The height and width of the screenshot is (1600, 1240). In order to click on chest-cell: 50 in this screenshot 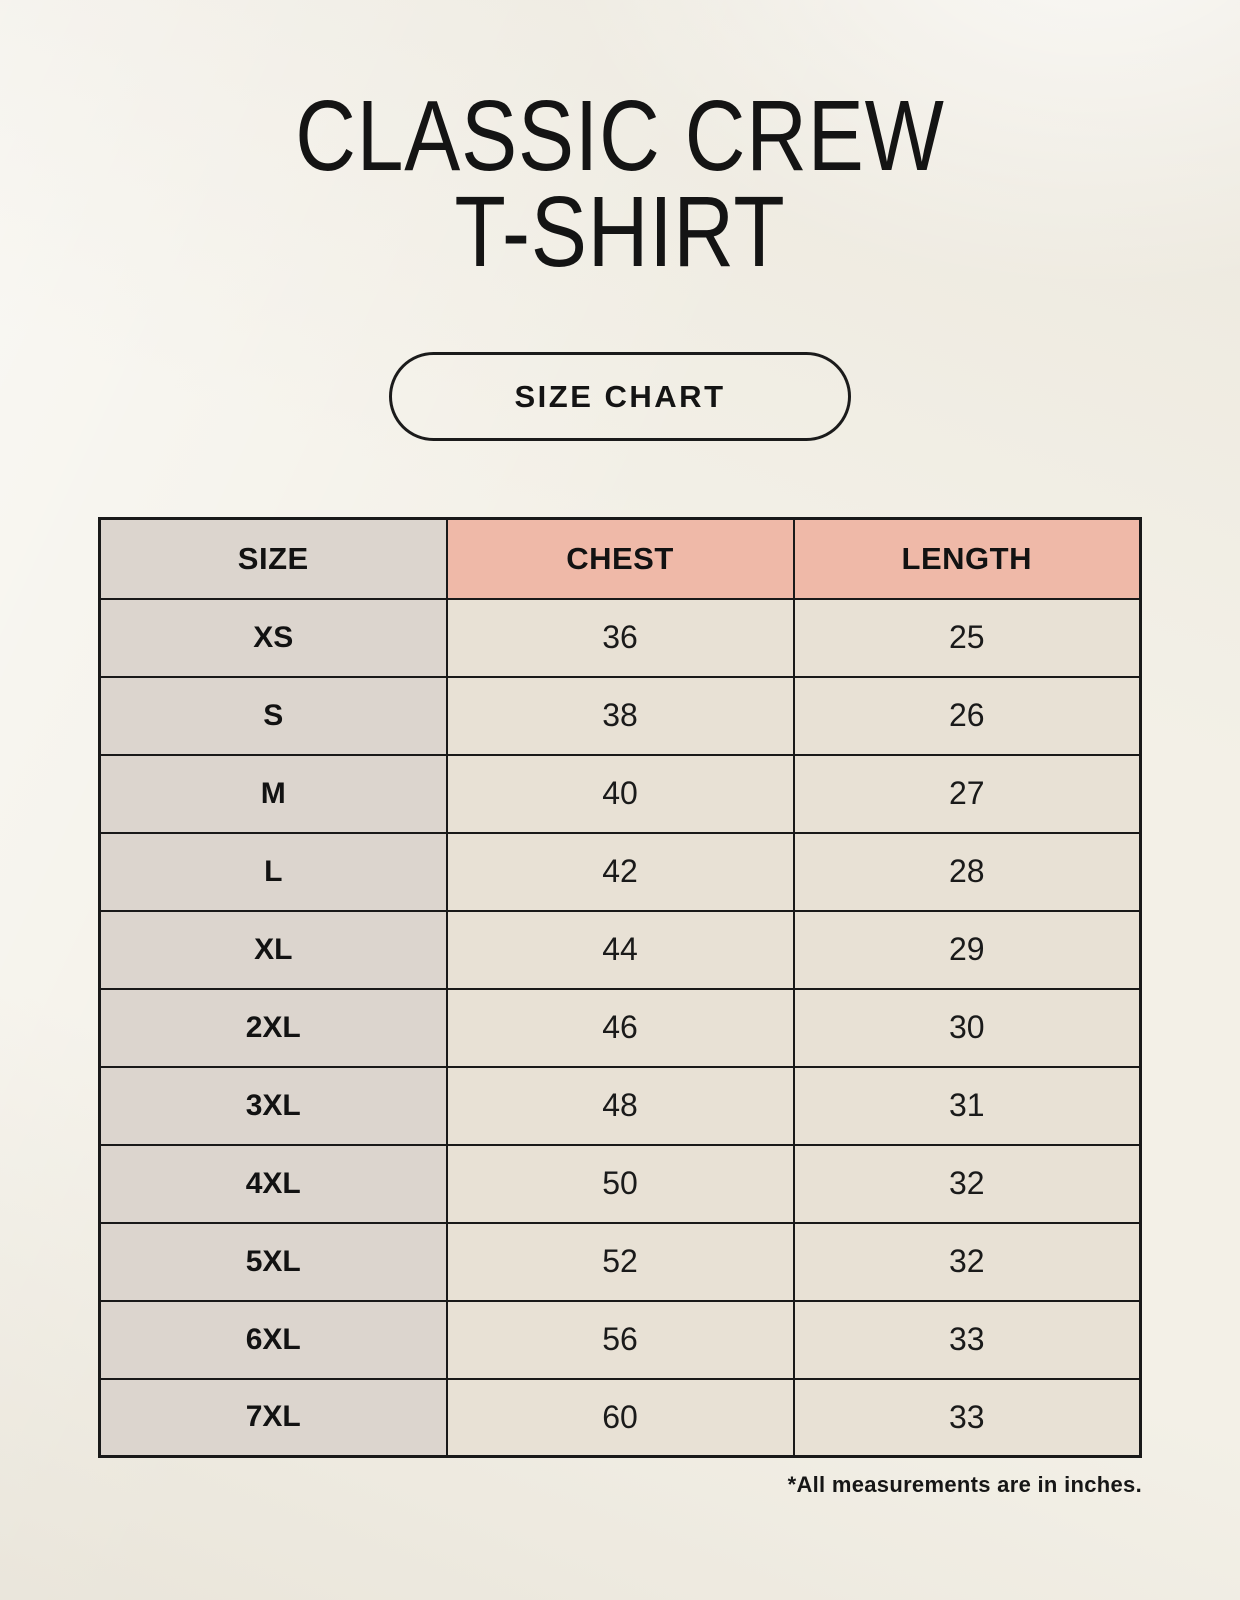, I will do `click(620, 1183)`.